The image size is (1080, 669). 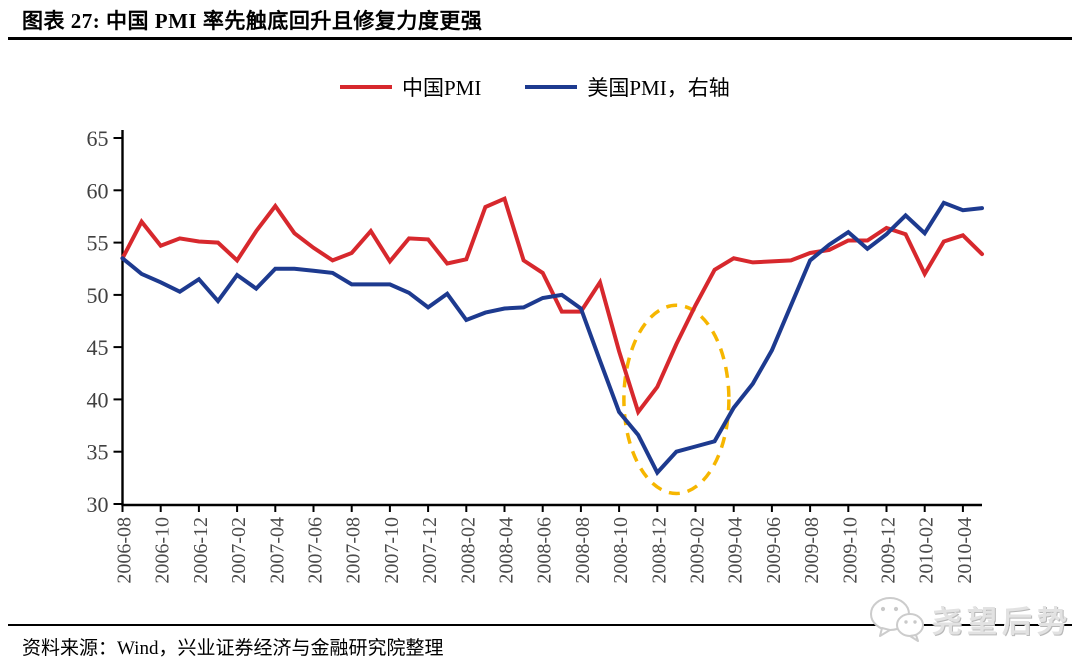 What do you see at coordinates (98, 243) in the screenshot?
I see `y-axis-tick-label: 55` at bounding box center [98, 243].